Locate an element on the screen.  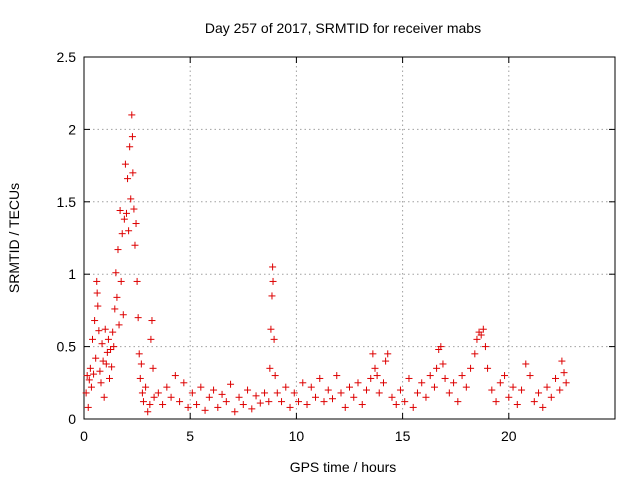
x-tick-label: 0 is located at coordinates (84, 436).